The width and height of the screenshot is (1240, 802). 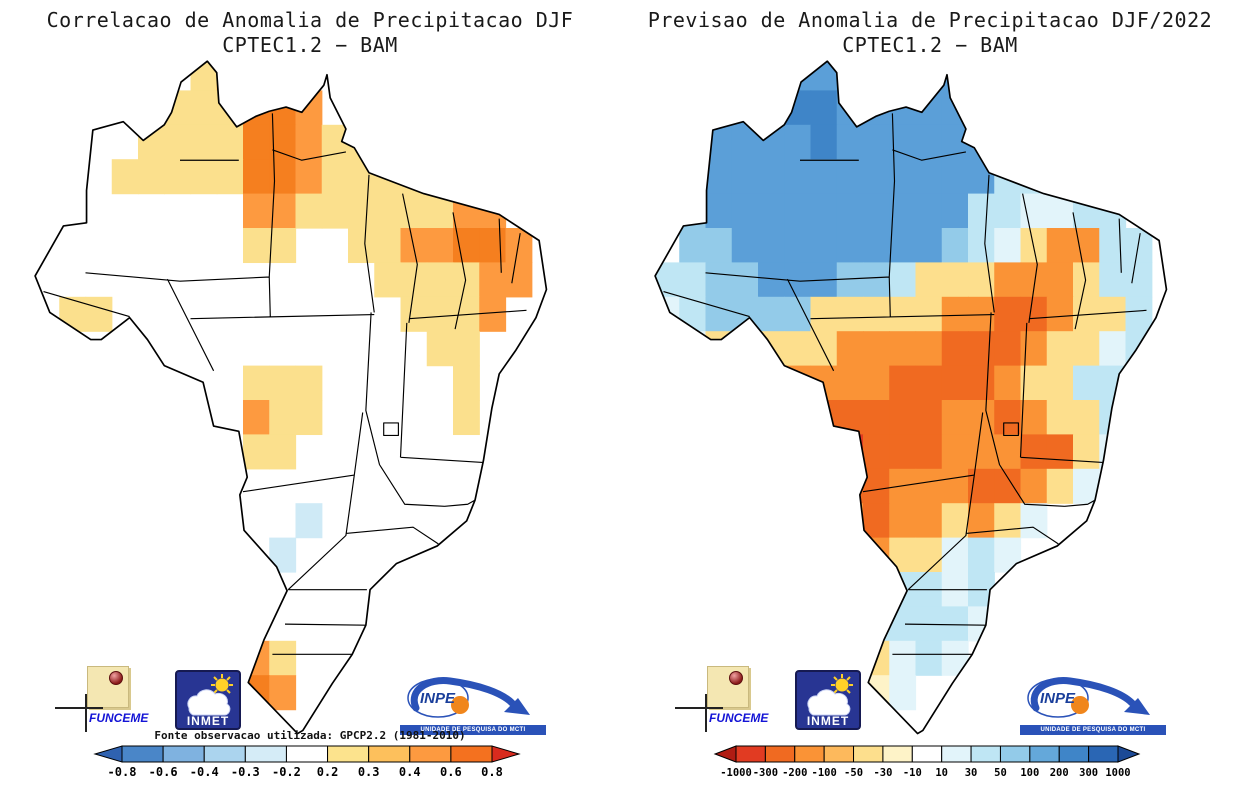 What do you see at coordinates (765, 773) in the screenshot?
I see `svg-text: -300` at bounding box center [765, 773].